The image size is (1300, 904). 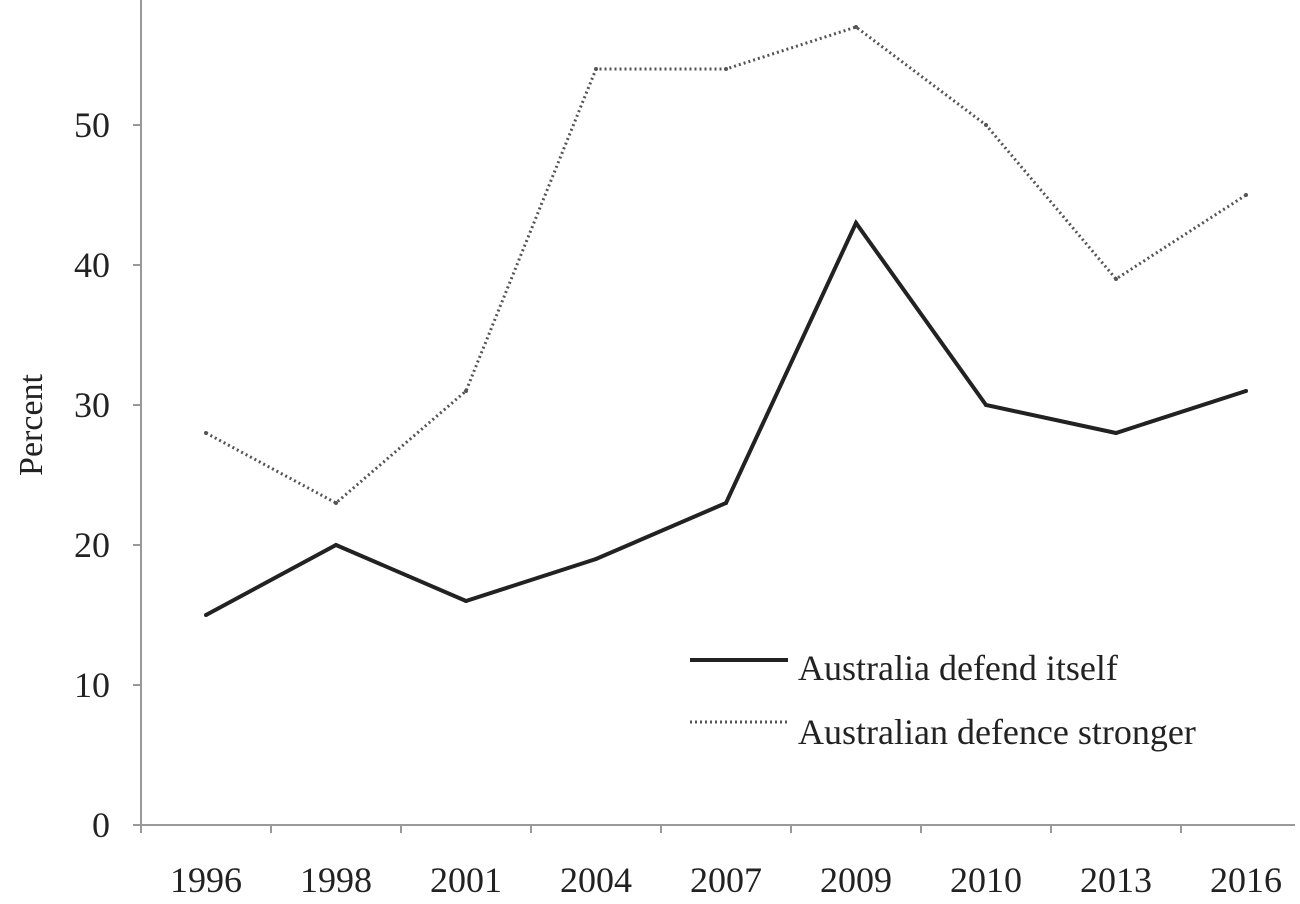 I want to click on legend-label-series-1: Australian defence stronger, so click(x=997, y=732).